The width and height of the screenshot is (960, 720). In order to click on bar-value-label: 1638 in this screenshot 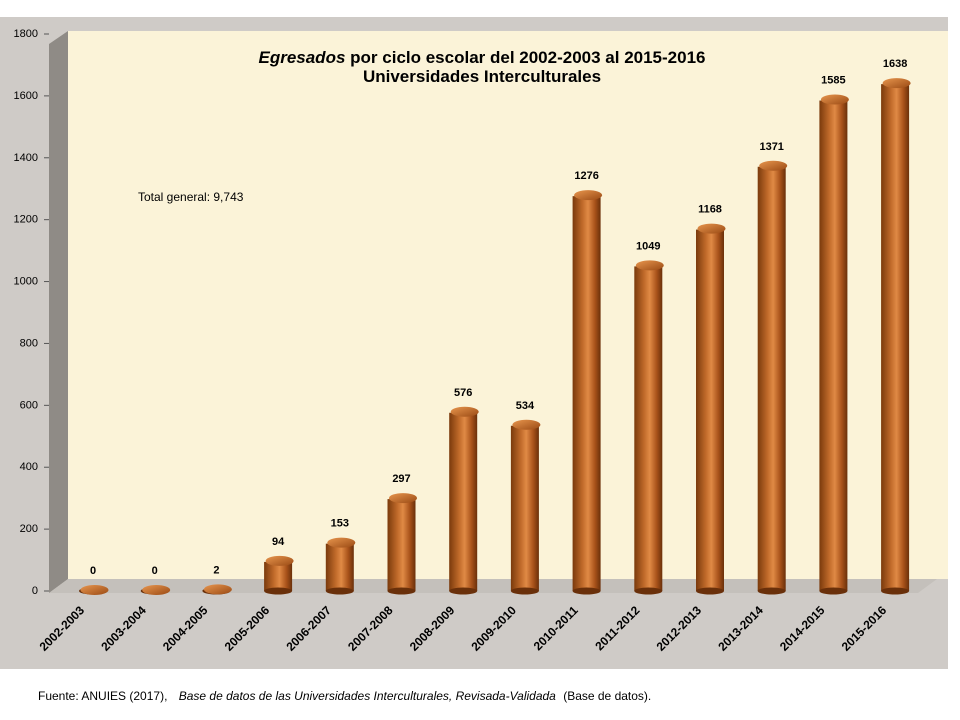, I will do `click(895, 64)`.